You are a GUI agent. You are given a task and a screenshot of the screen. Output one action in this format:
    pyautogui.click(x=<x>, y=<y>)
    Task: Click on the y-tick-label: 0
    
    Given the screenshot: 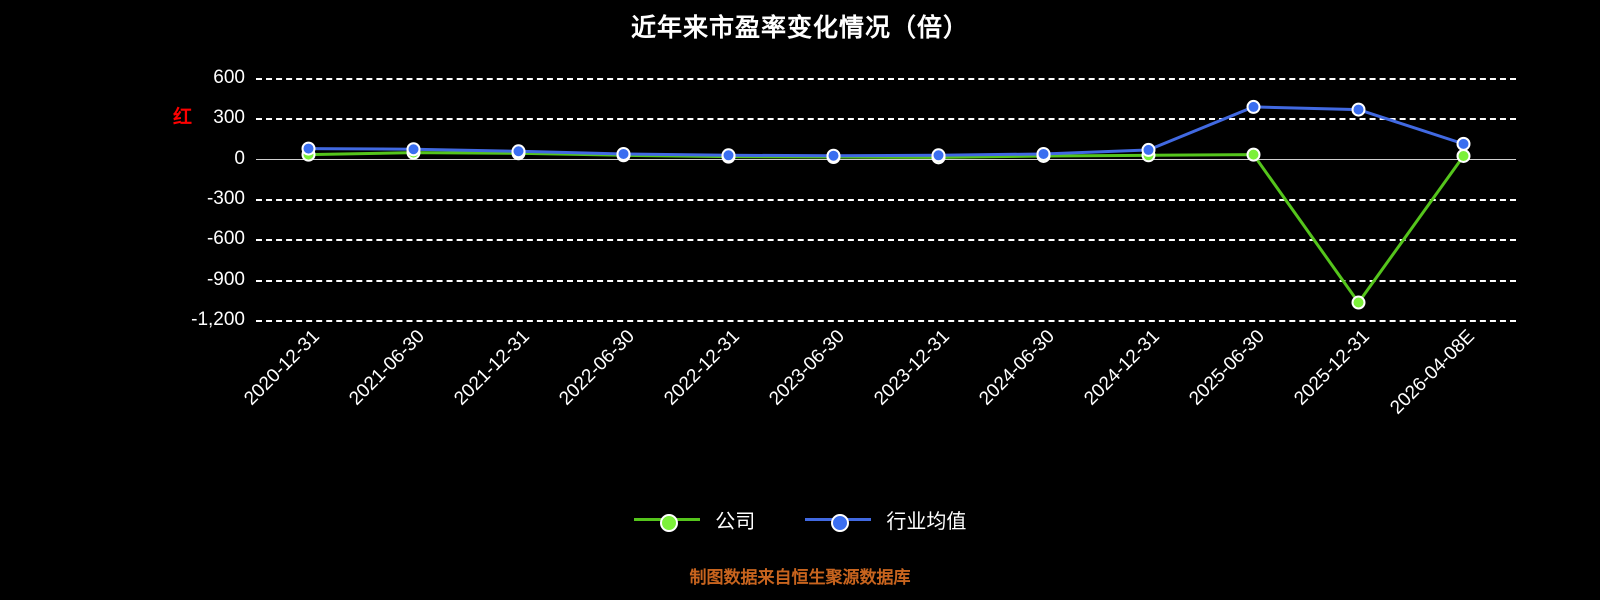 What is the action you would take?
    pyautogui.click(x=239, y=158)
    